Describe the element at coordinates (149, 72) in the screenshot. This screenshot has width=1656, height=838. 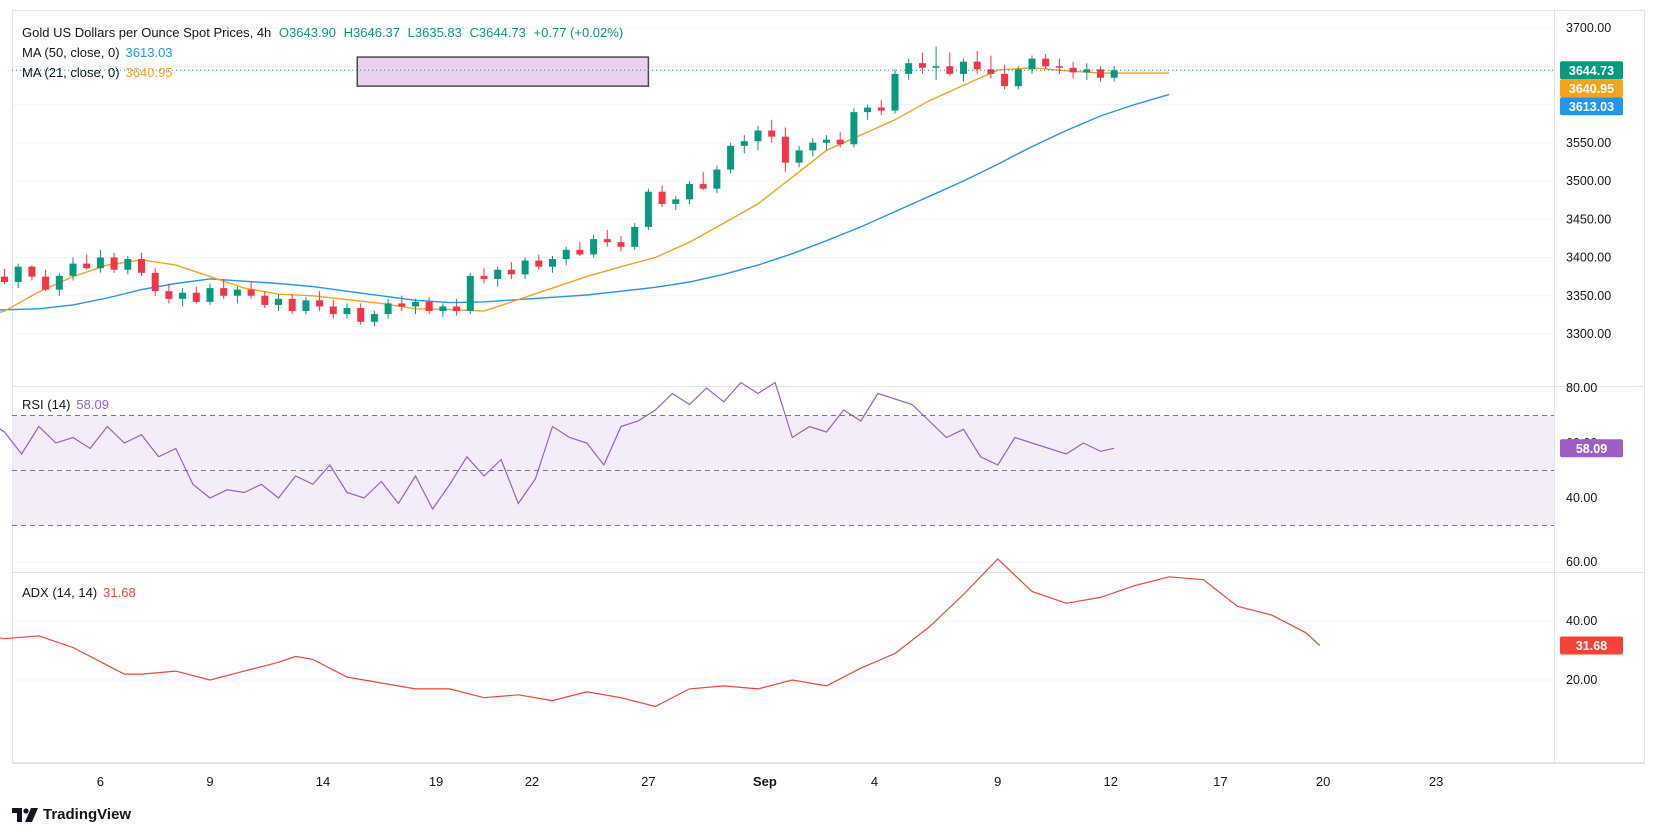
I see `ma21-value: 3640.95` at that location.